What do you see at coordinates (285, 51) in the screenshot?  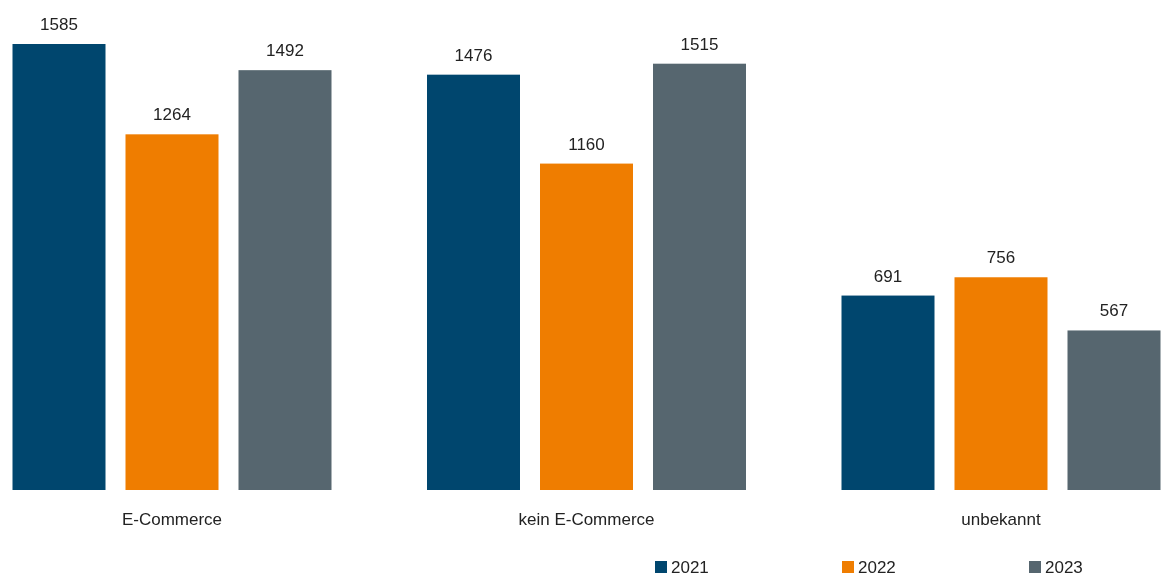 I see `data-label: 1492` at bounding box center [285, 51].